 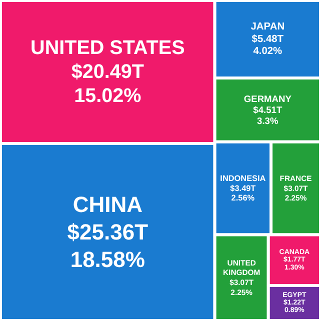 I want to click on category-label: GERMANY, so click(x=268, y=99).